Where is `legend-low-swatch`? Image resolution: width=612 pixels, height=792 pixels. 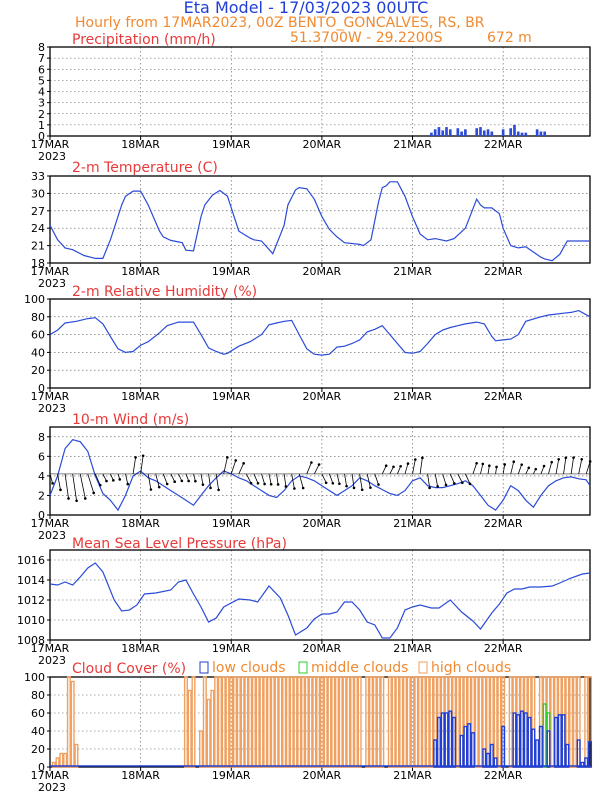
legend-low-swatch is located at coordinates (204, 667).